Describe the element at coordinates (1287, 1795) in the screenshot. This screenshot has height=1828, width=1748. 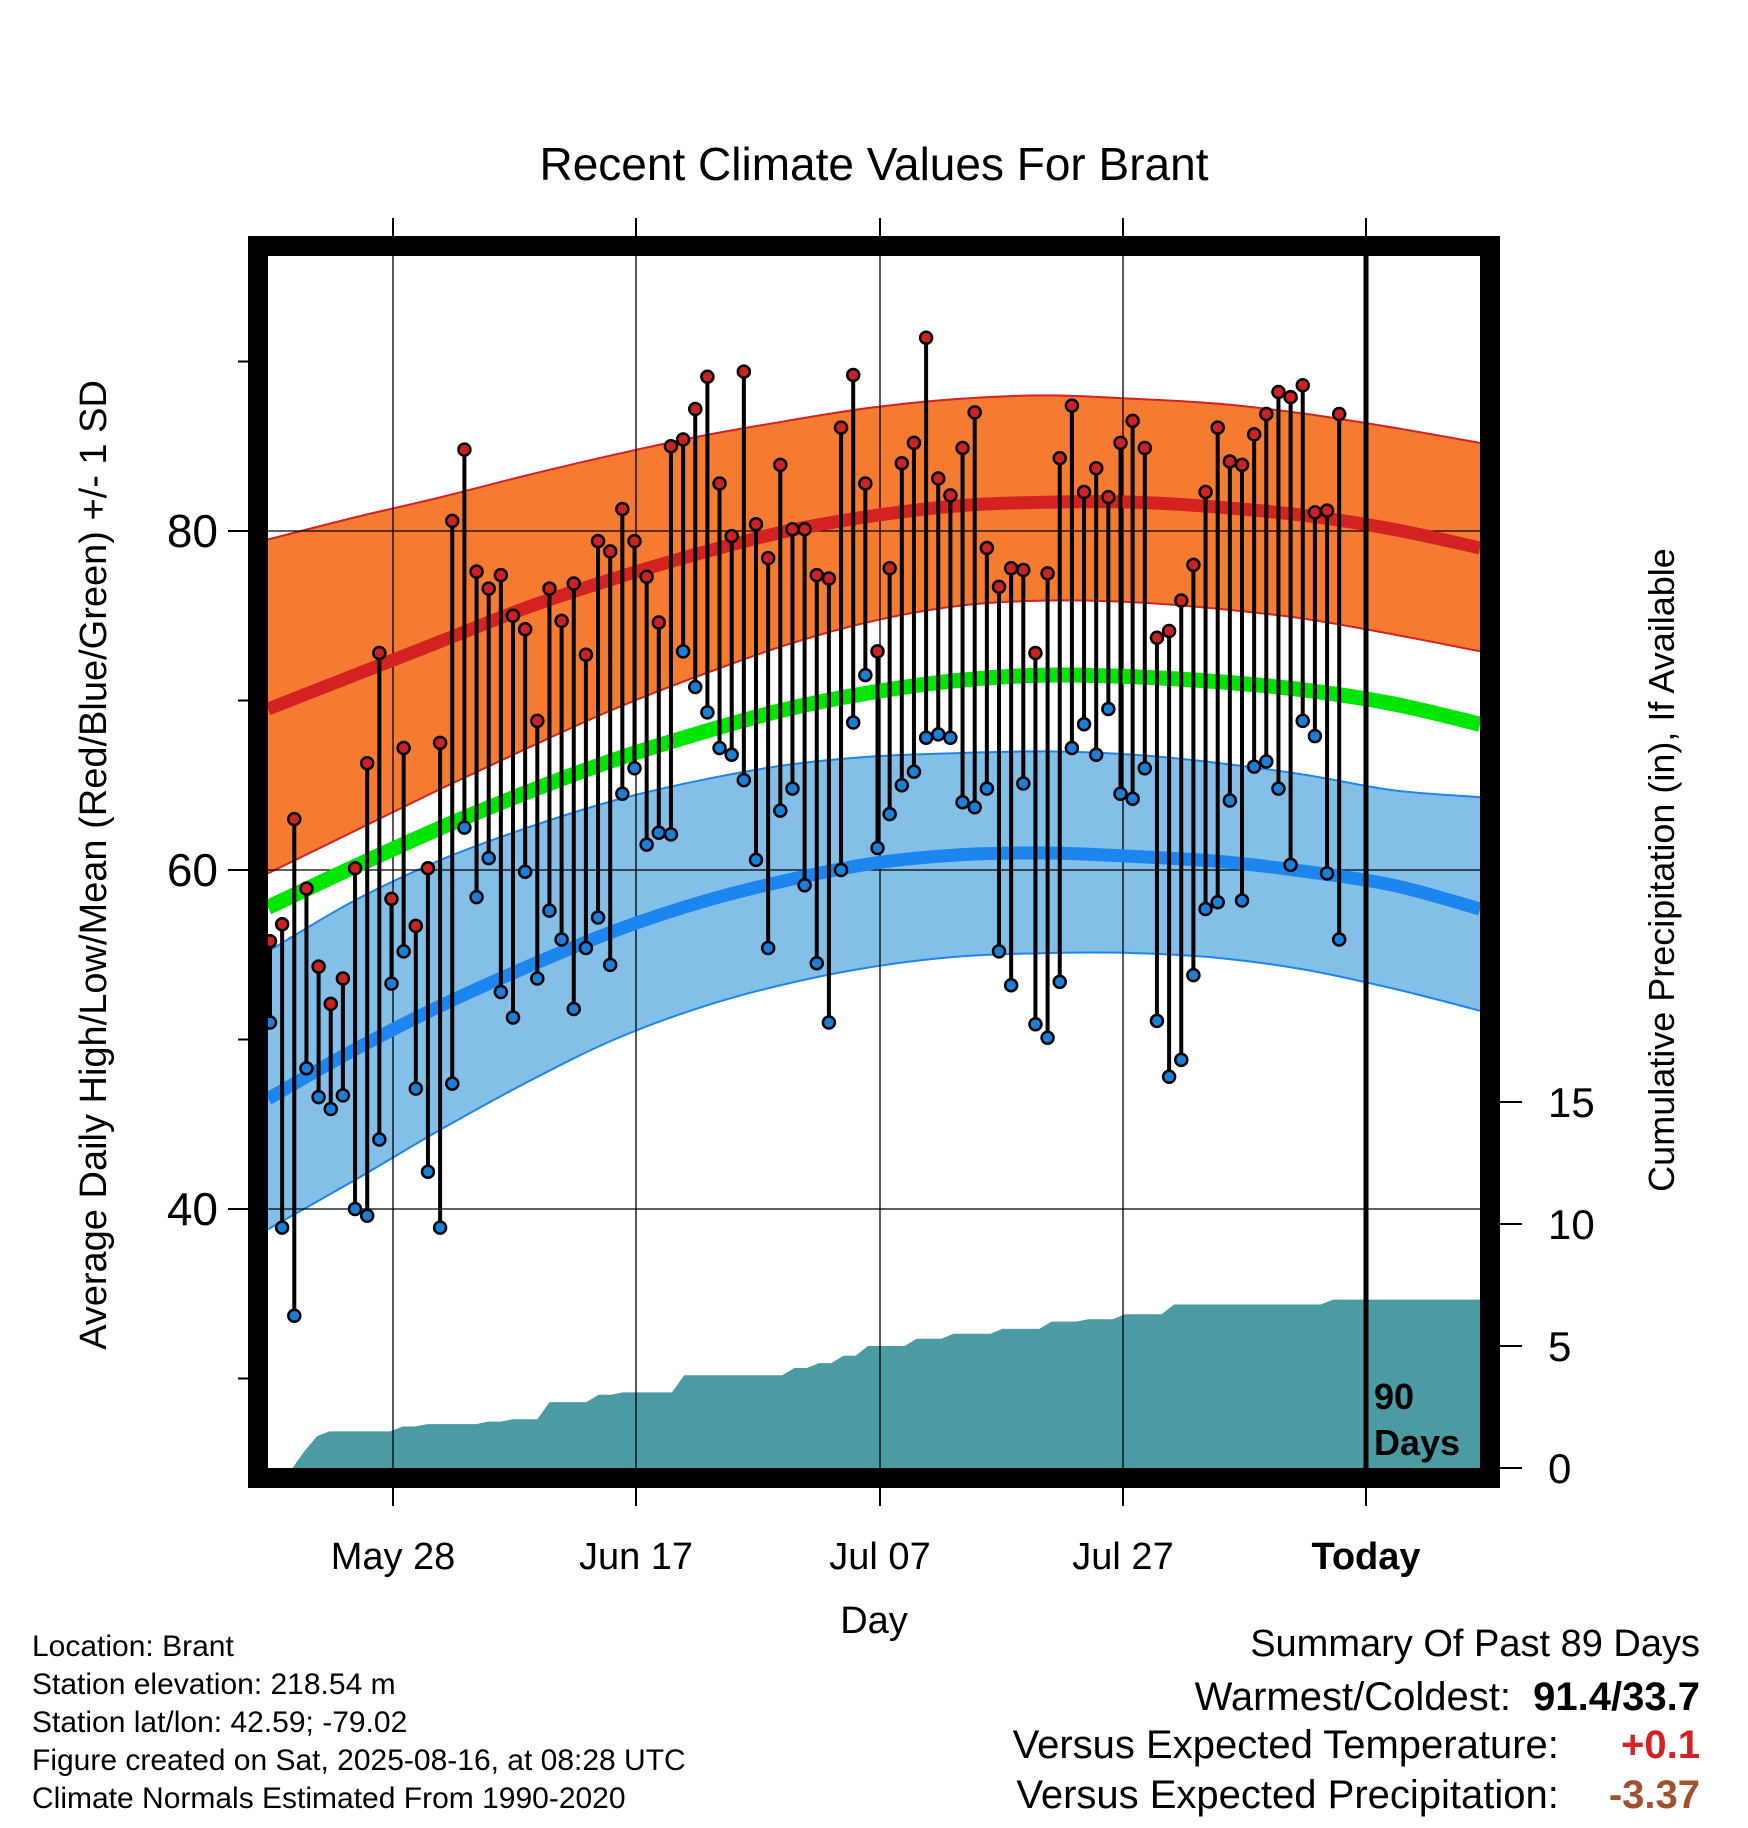
I see `precip-anomaly-label: Versus Expected Precipitation:` at that location.